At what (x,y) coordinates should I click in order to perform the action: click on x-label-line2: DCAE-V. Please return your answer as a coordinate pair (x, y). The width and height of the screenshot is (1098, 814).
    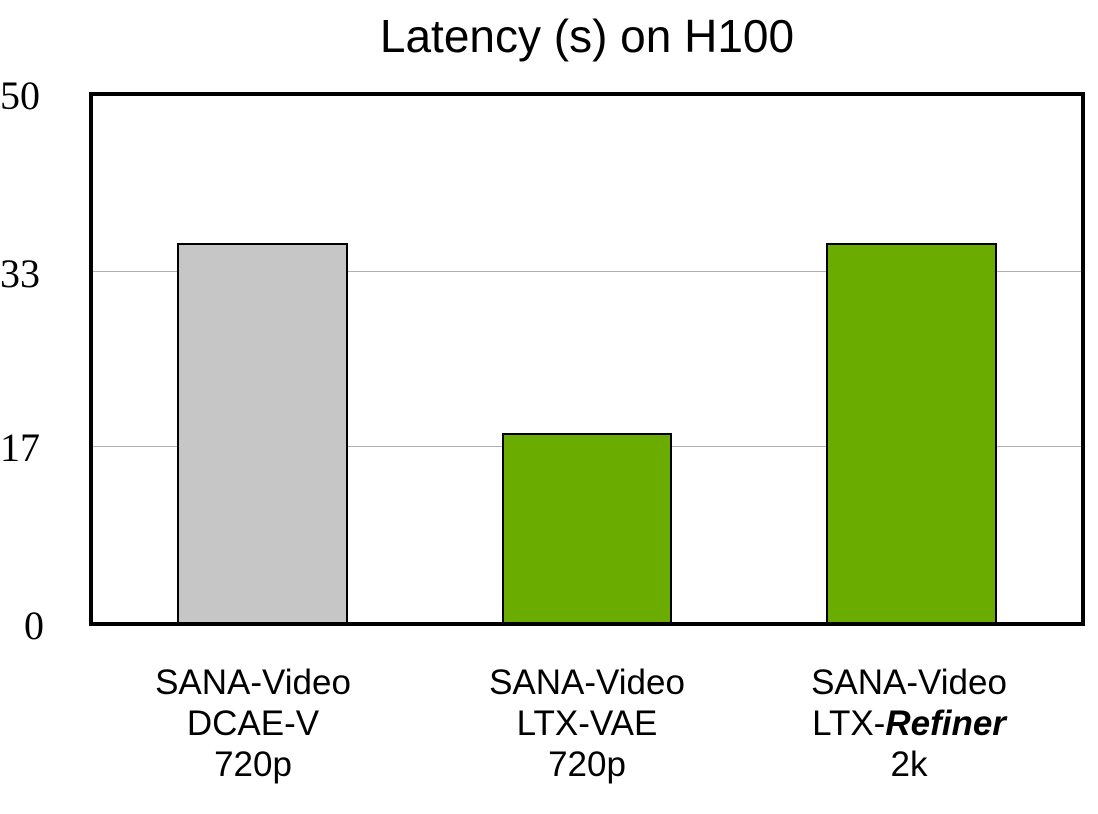
    Looking at the image, I should click on (253, 723).